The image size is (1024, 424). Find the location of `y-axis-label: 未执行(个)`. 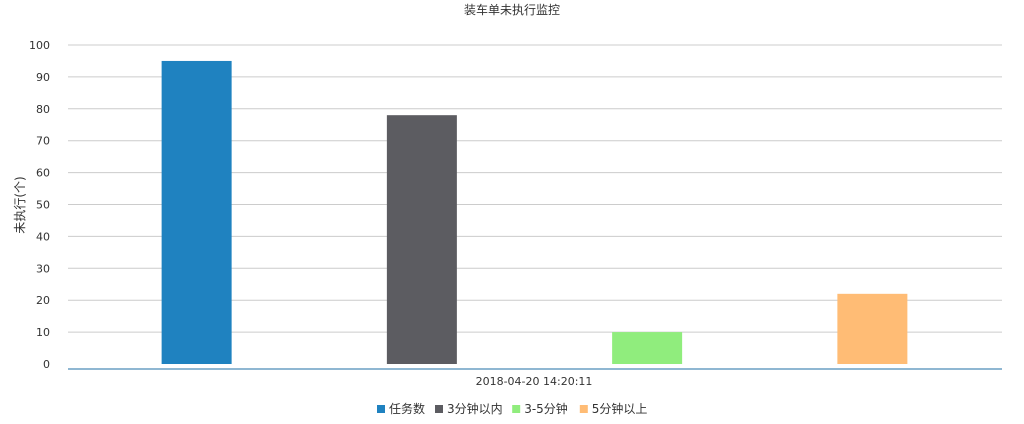

y-axis-label: 未执行(个) is located at coordinates (20, 204).